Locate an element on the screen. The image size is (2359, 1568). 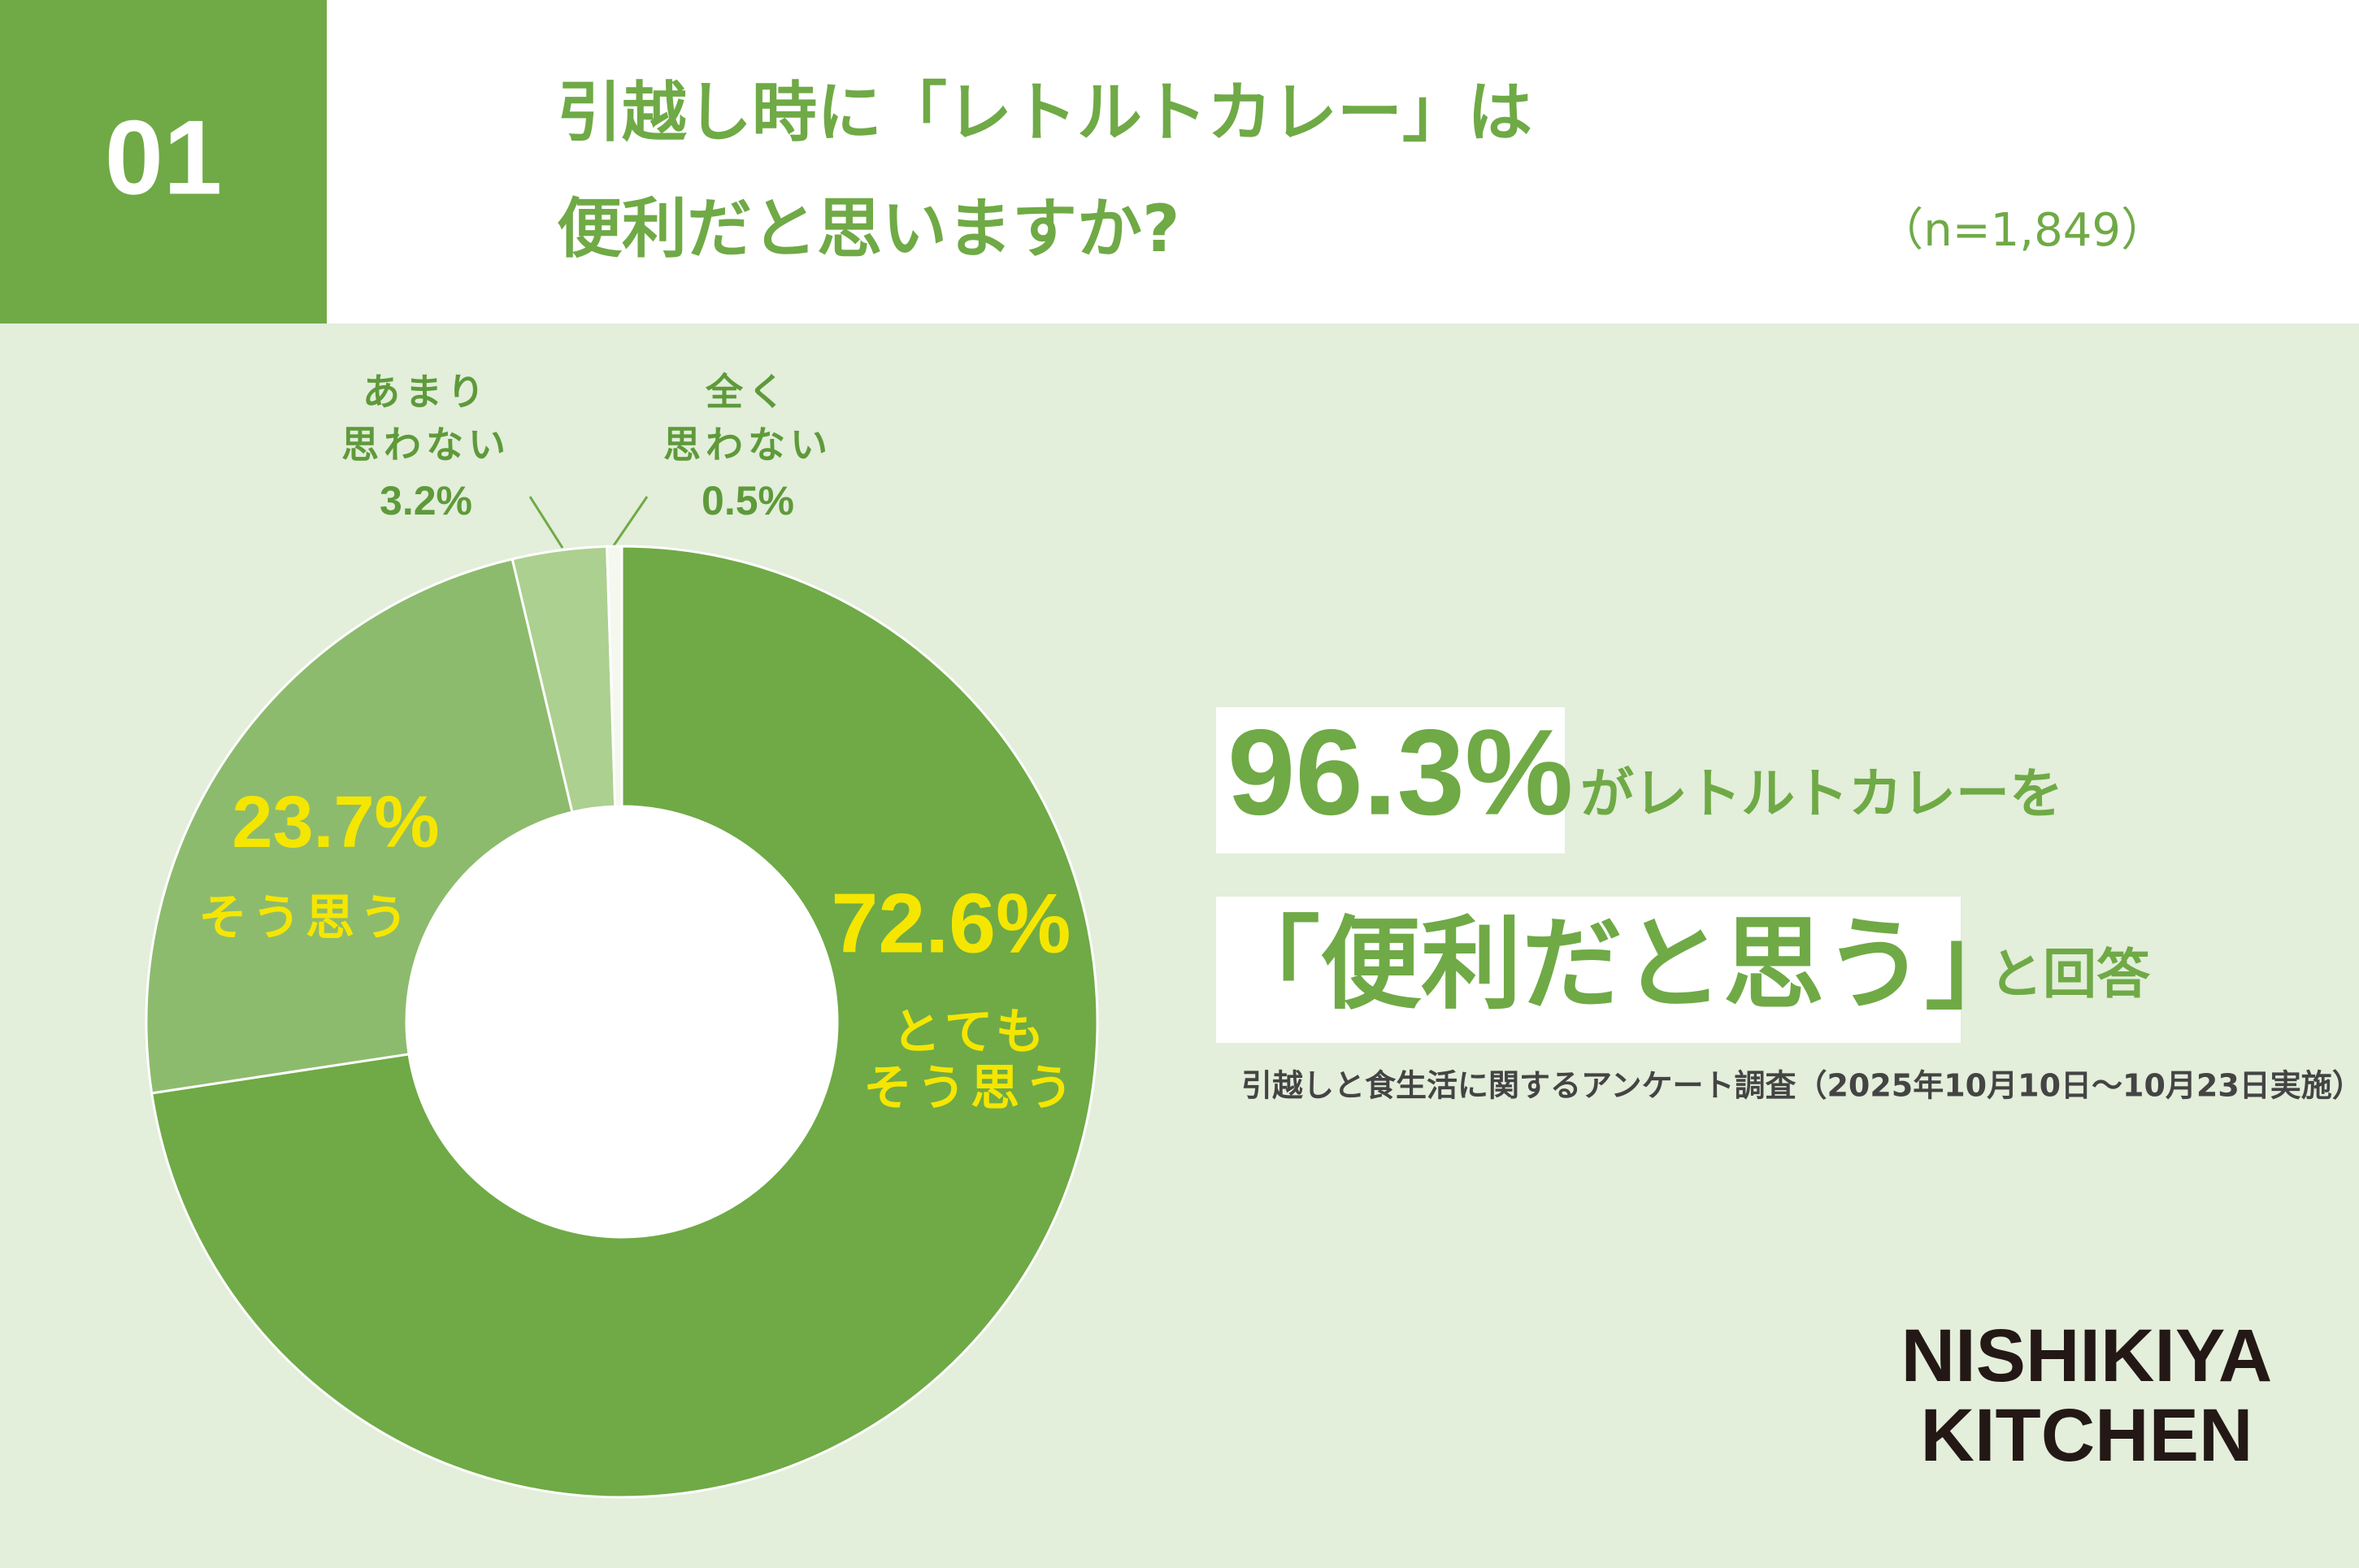
value-label: 0.5% is located at coordinates (748, 500).